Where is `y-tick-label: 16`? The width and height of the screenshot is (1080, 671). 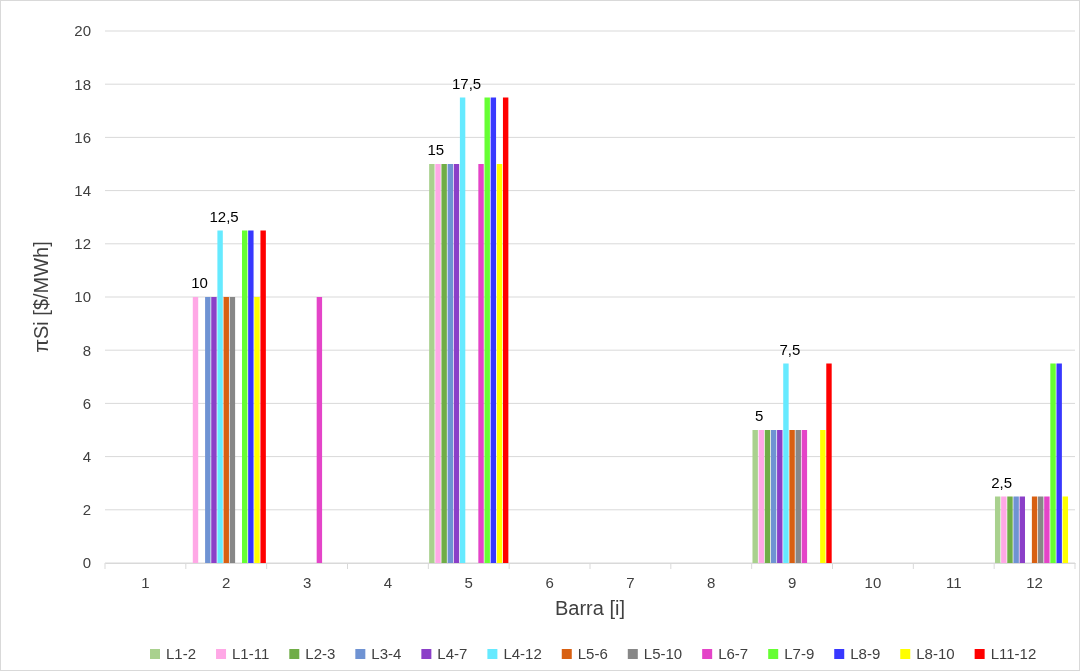
y-tick-label: 16 is located at coordinates (82, 137).